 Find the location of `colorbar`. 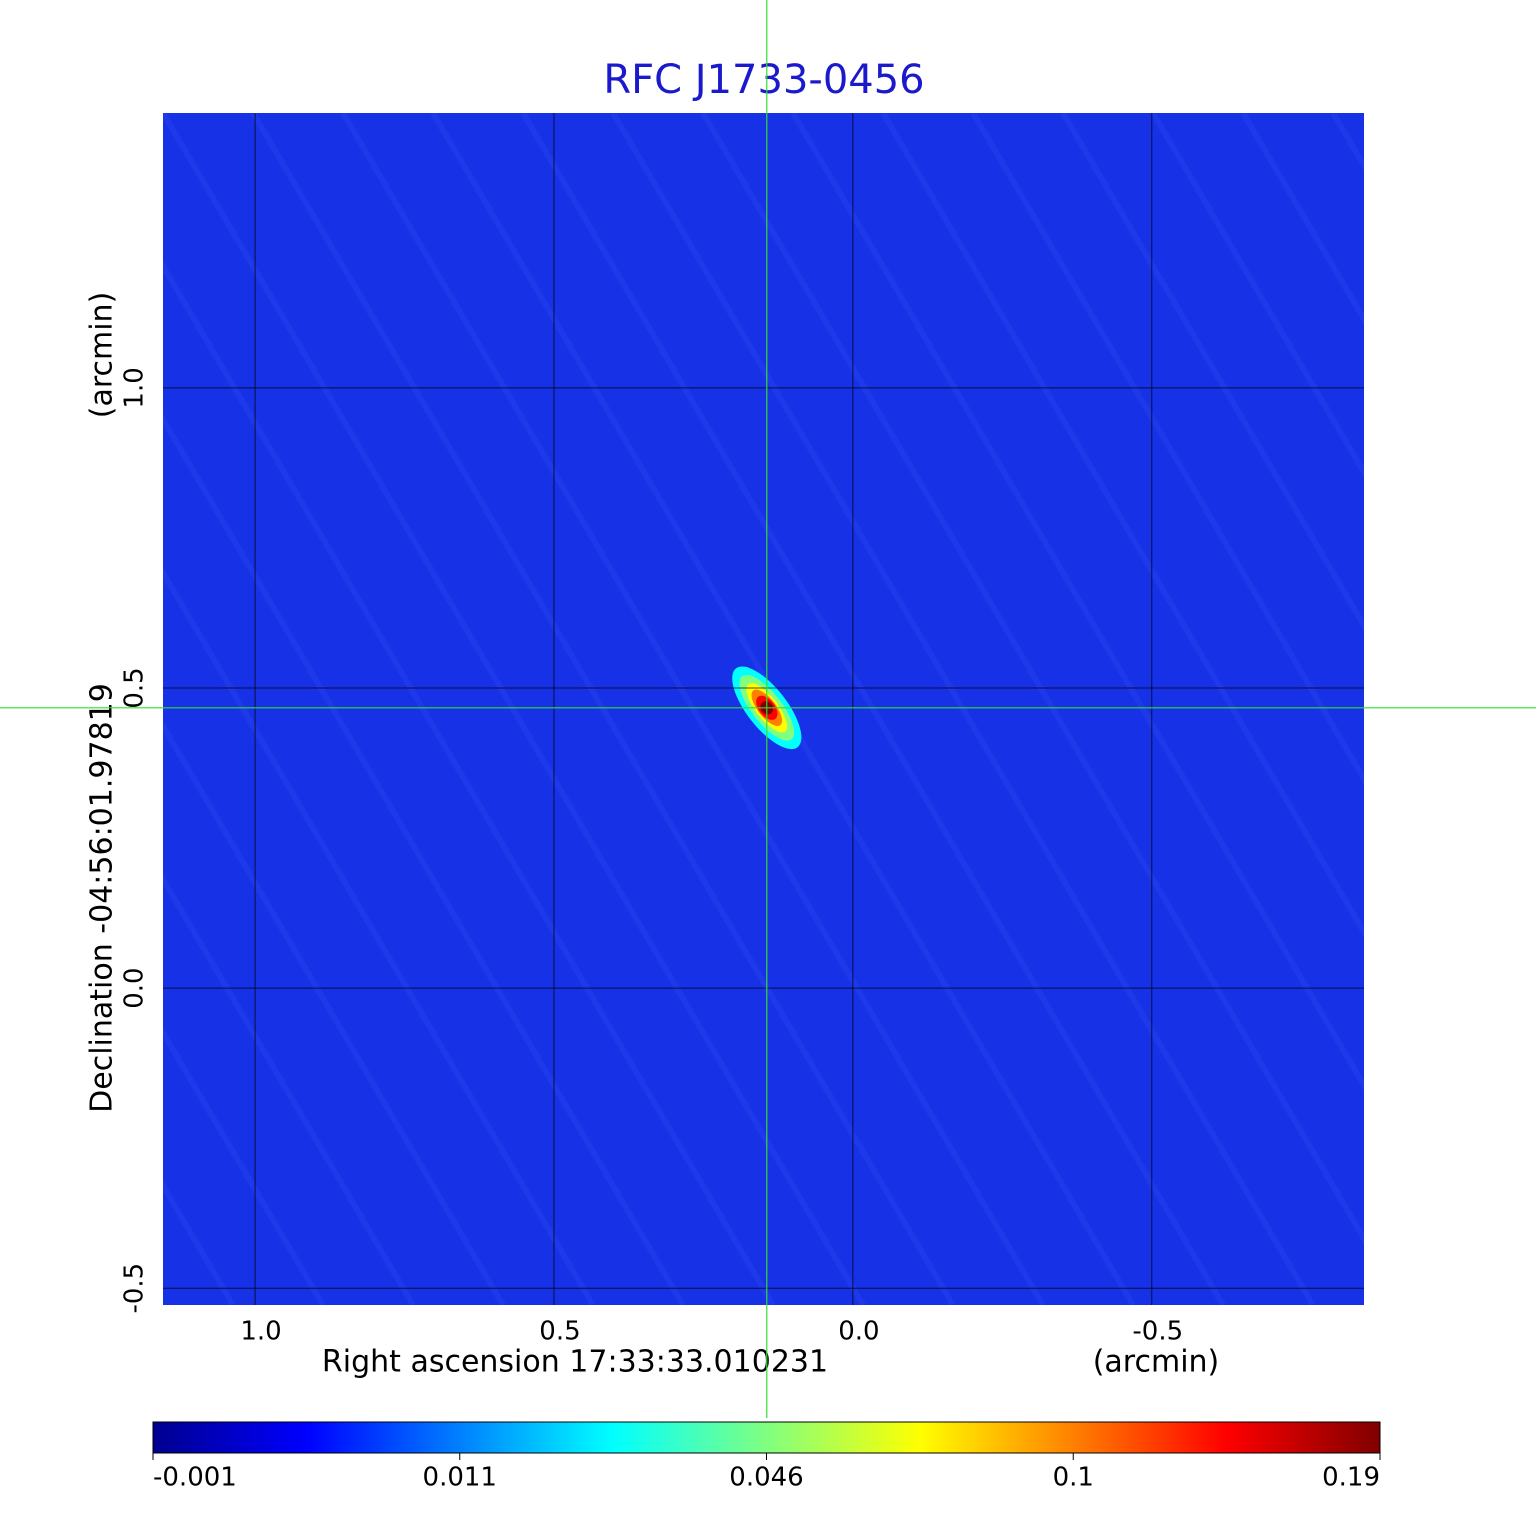

colorbar is located at coordinates (766, 1437).